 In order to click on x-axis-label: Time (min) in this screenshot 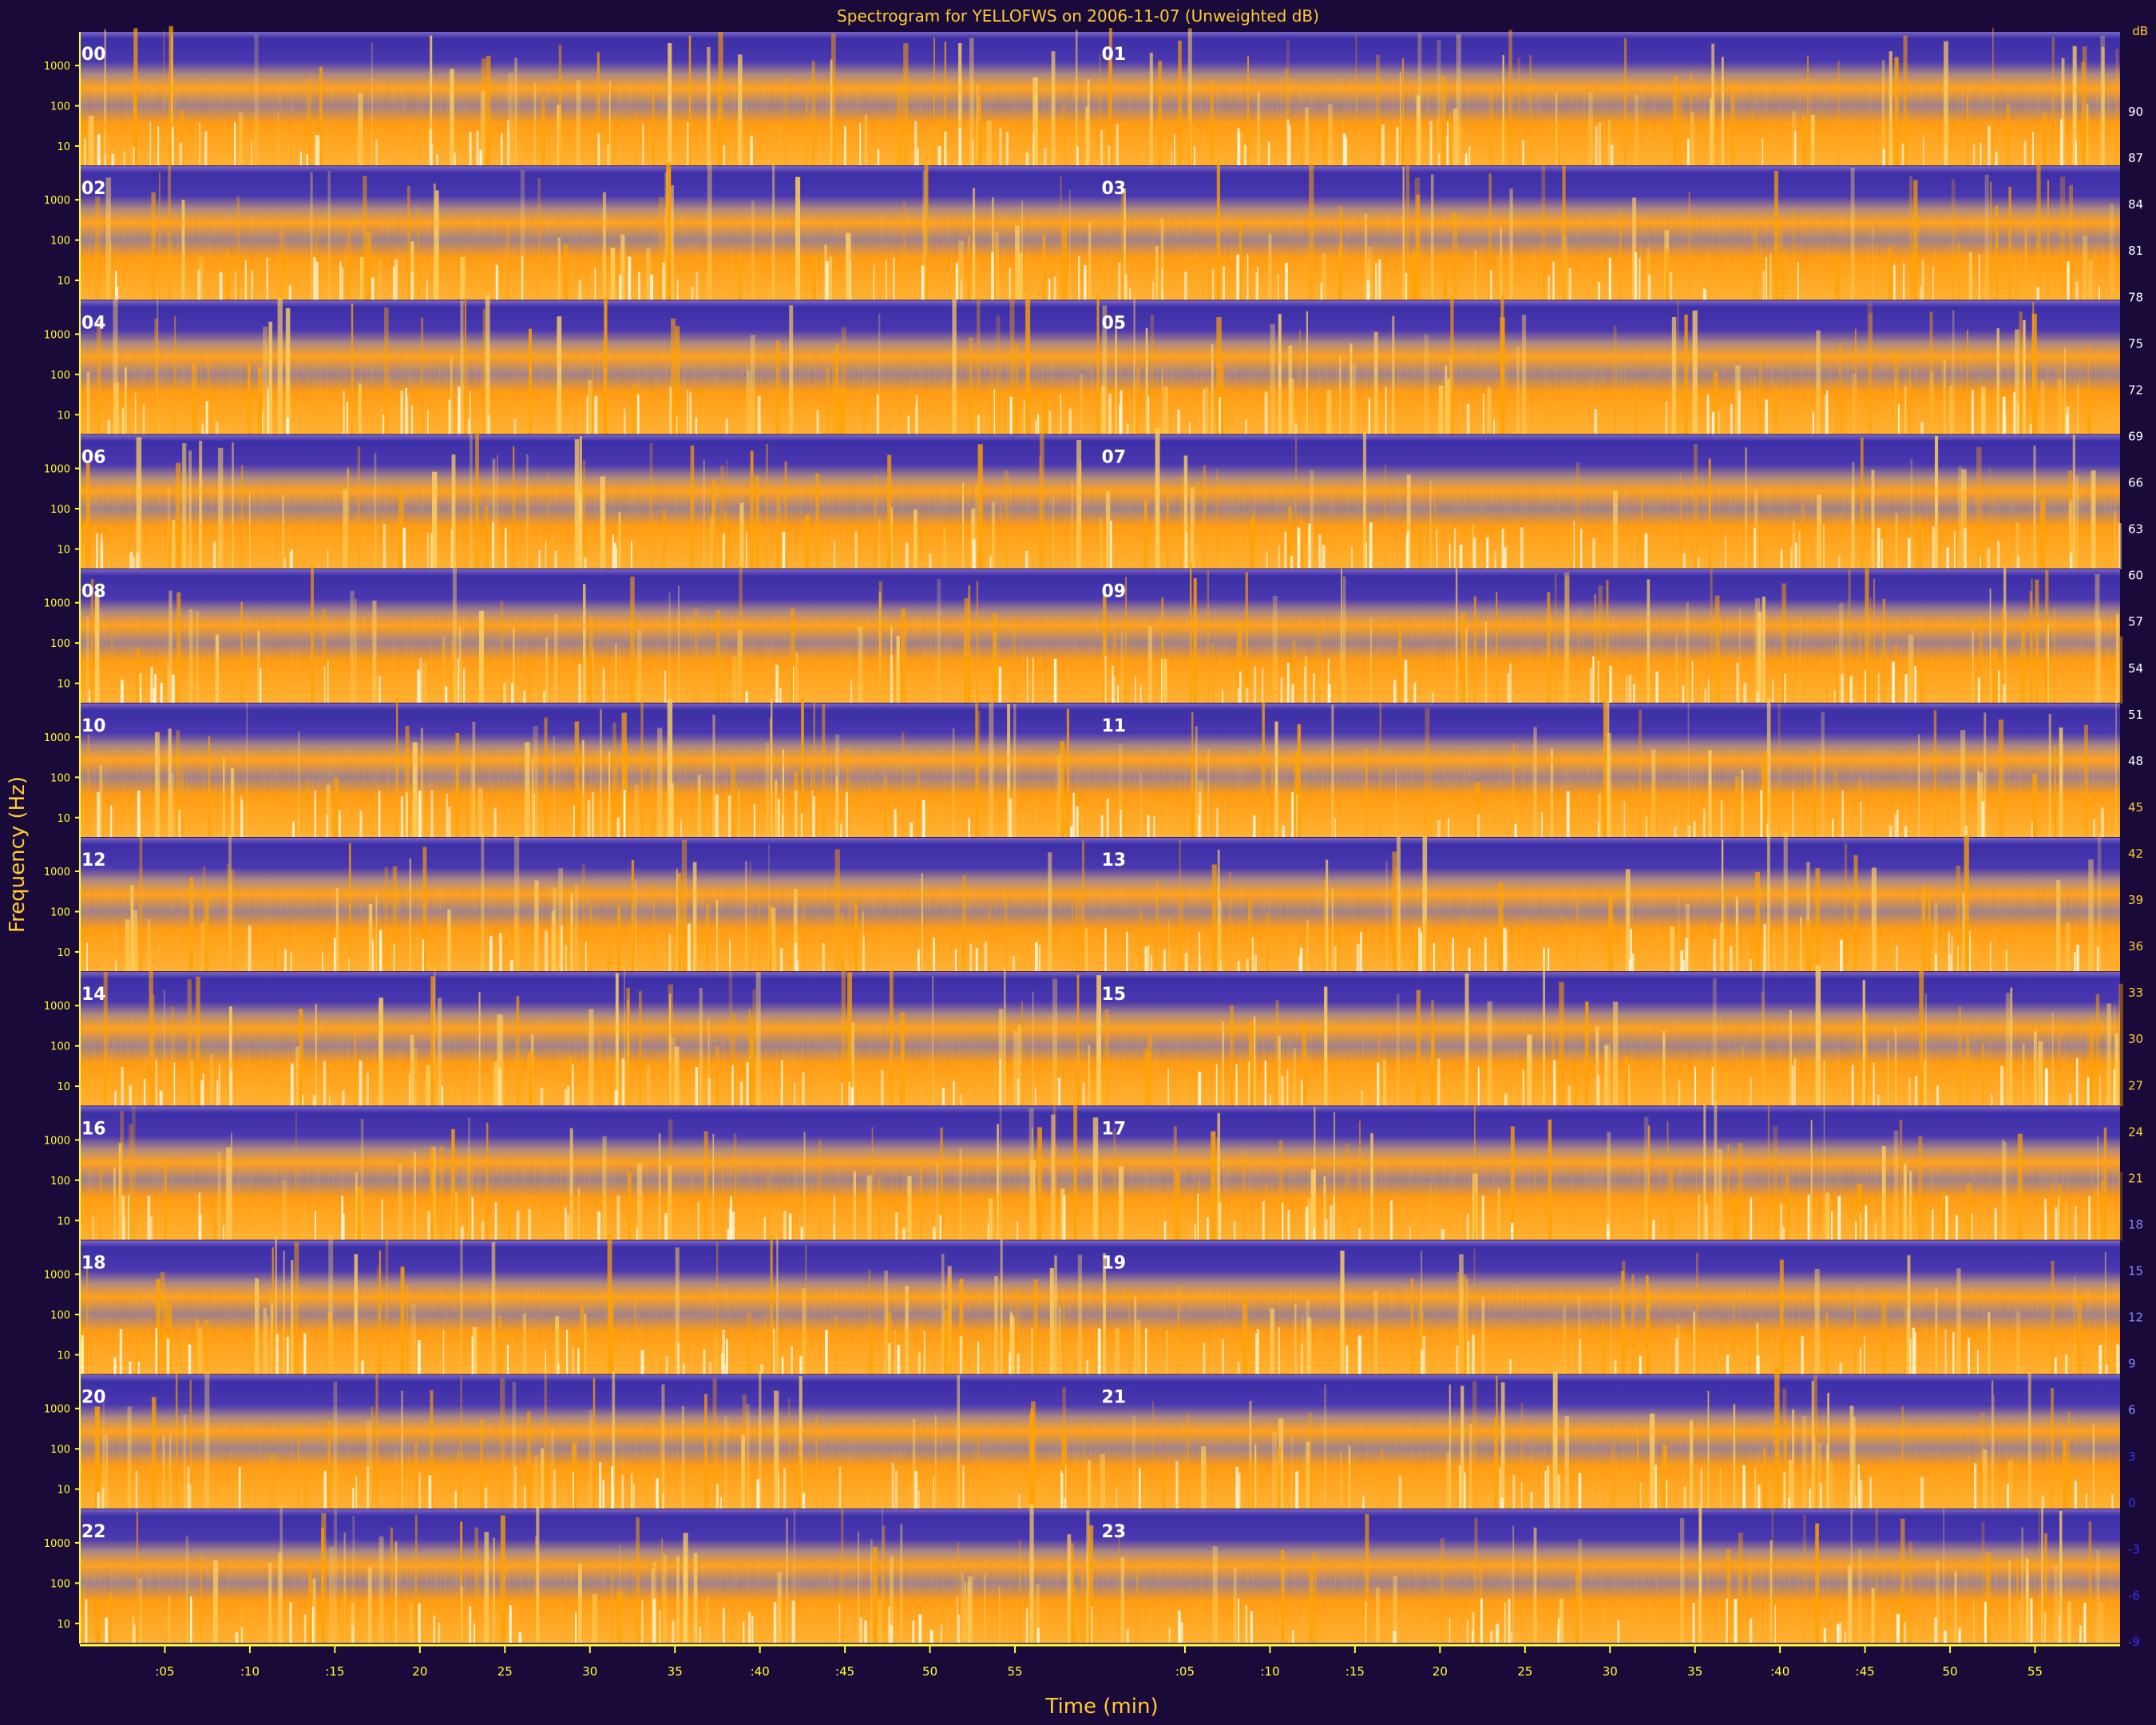, I will do `click(1102, 1707)`.